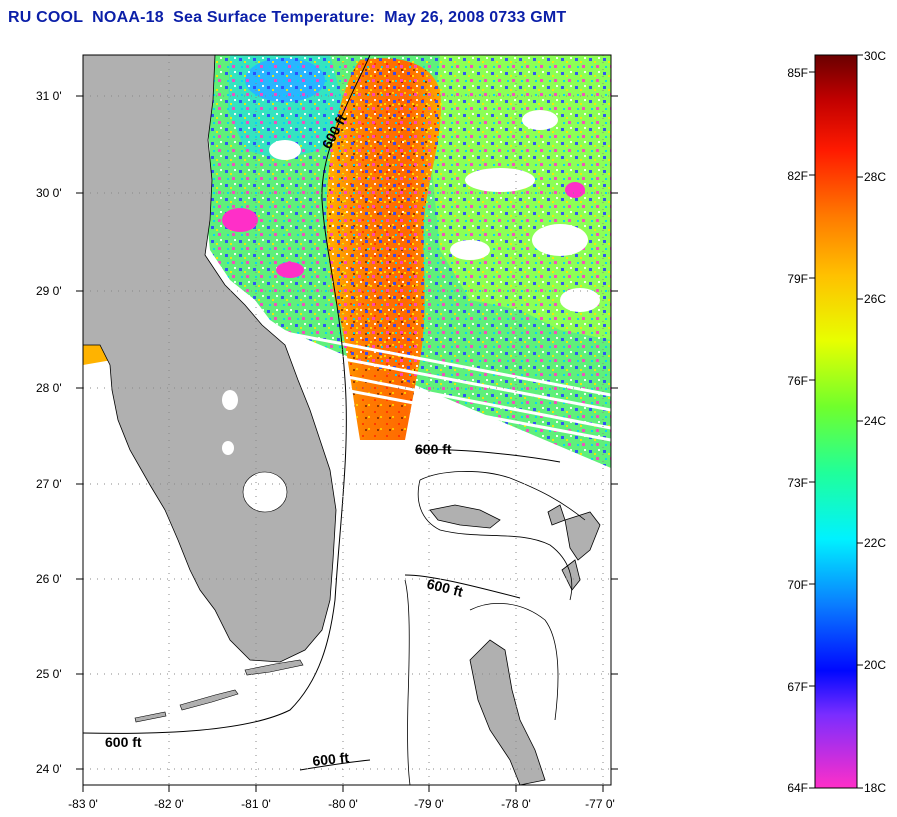  What do you see at coordinates (875, 177) in the screenshot?
I see `colorbar-c-28: 28C` at bounding box center [875, 177].